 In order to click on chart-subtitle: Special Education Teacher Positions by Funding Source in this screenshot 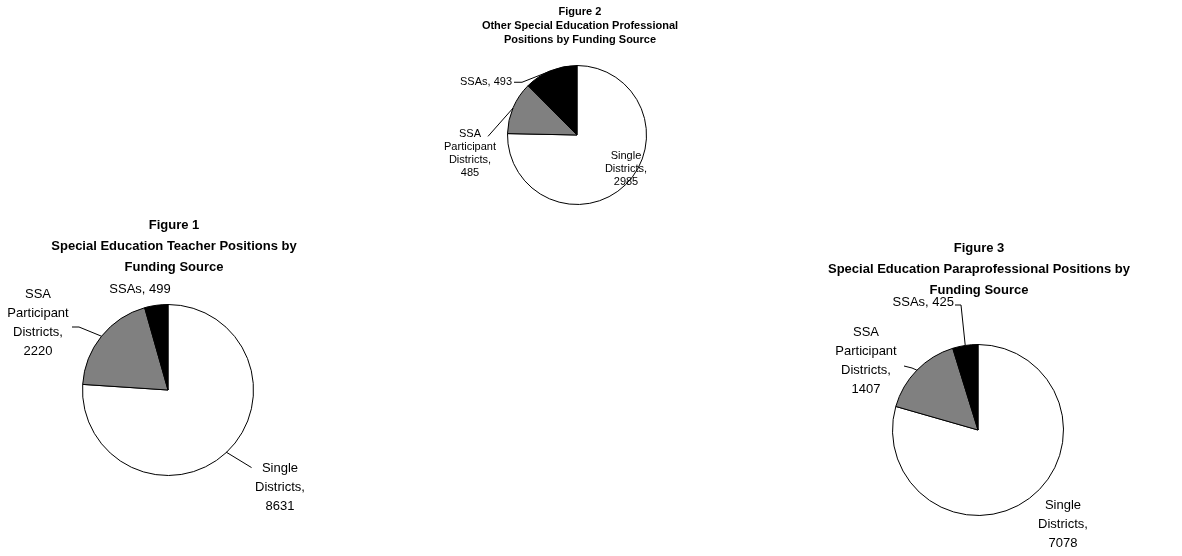, I will do `click(174, 256)`.